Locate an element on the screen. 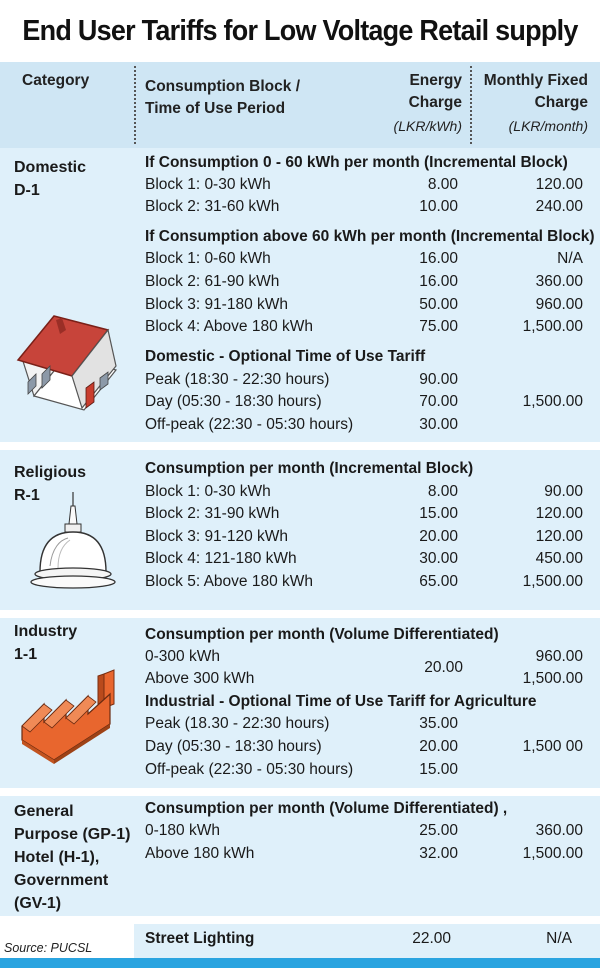 This screenshot has height=968, width=600. table-row: Block 4: Above 180 kWh 75.00 1,500.00 is located at coordinates (370, 327).